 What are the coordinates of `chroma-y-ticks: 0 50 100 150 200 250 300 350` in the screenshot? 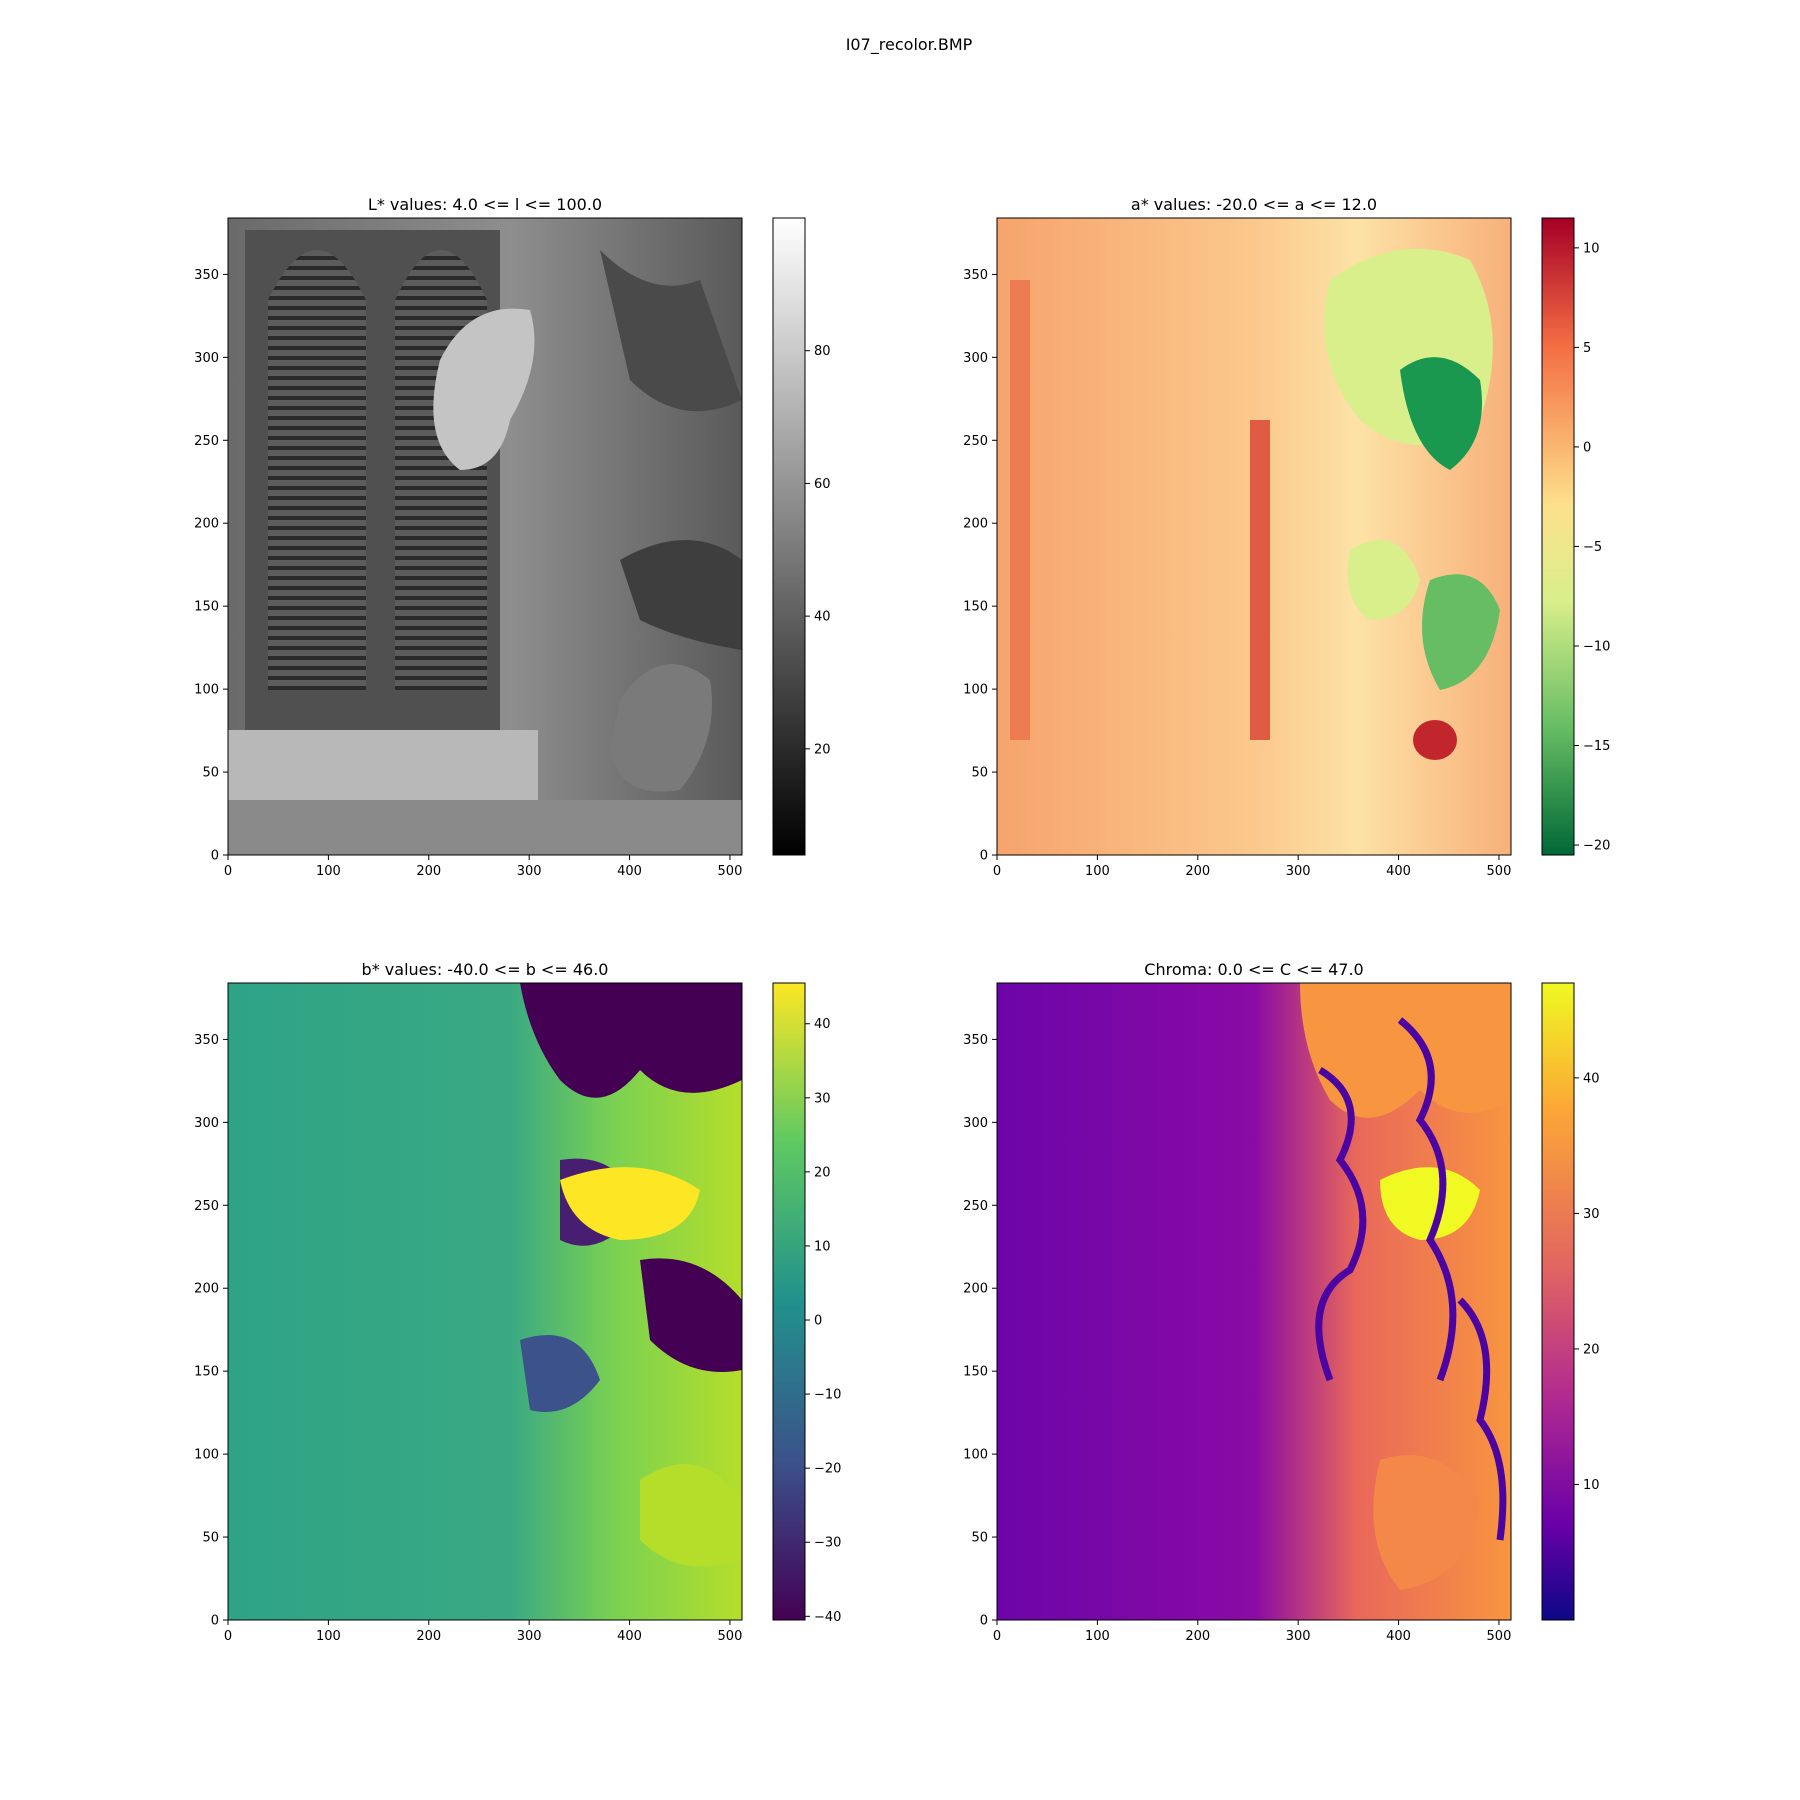 It's located at (980, 1331).